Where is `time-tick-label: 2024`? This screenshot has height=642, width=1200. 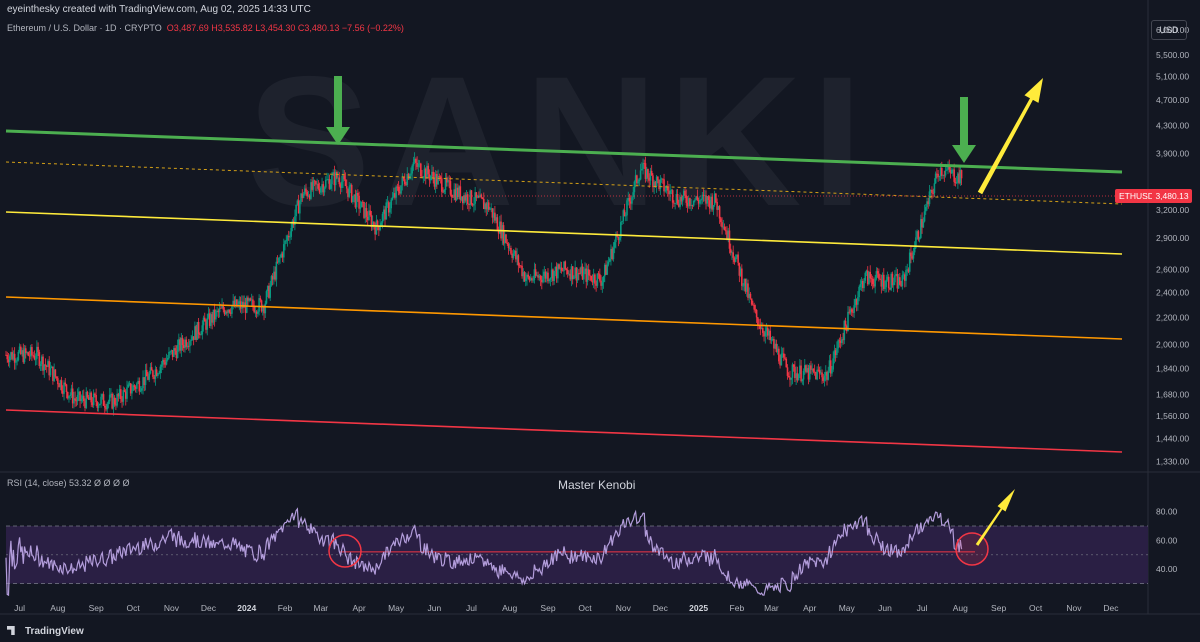 time-tick-label: 2024 is located at coordinates (246, 608).